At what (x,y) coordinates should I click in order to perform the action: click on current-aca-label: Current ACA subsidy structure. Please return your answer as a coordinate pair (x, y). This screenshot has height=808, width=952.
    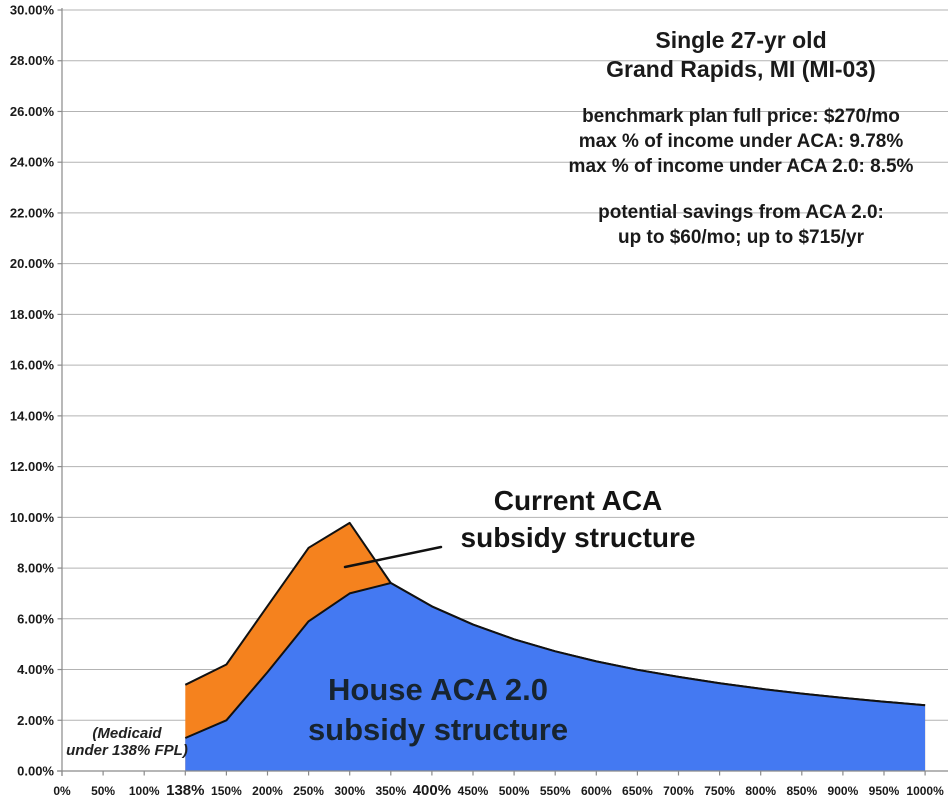
    Looking at the image, I should click on (578, 519).